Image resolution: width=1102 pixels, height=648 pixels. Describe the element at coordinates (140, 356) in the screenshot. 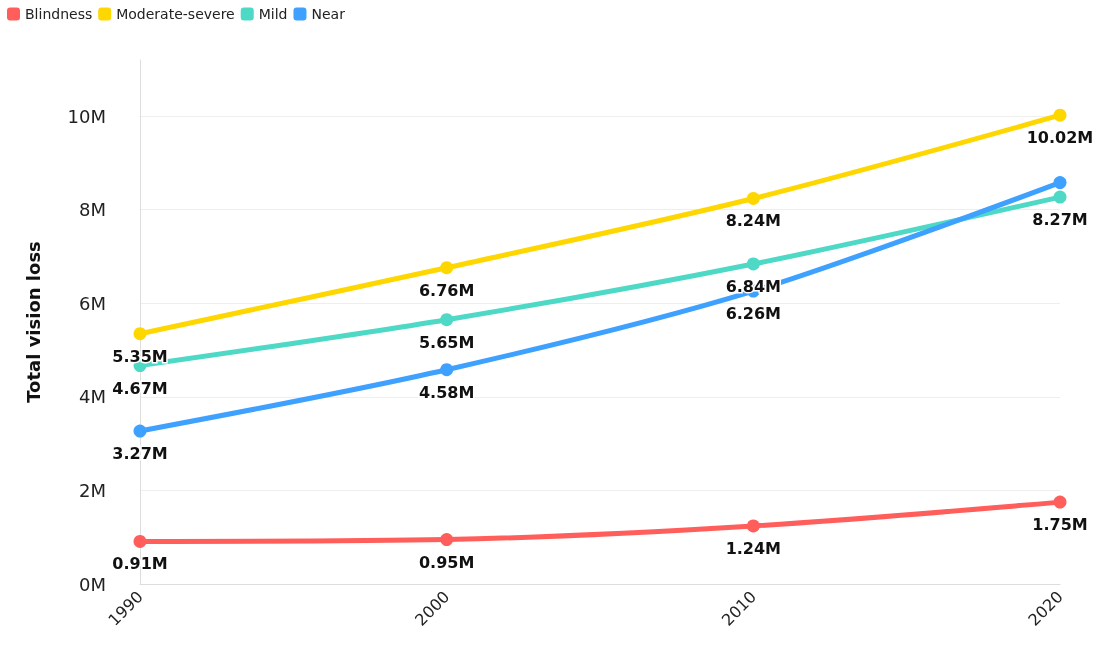

I see `data-label: 5.35M` at that location.